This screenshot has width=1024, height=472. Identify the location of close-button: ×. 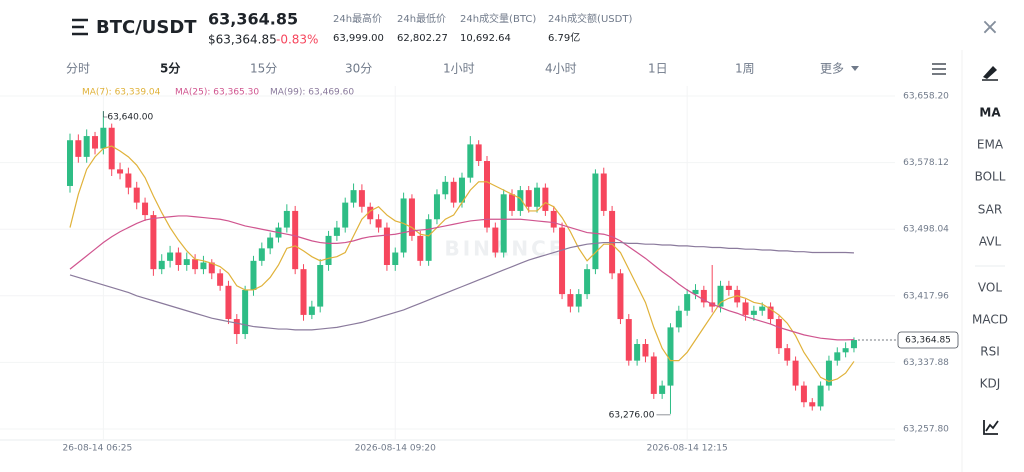
(990, 27).